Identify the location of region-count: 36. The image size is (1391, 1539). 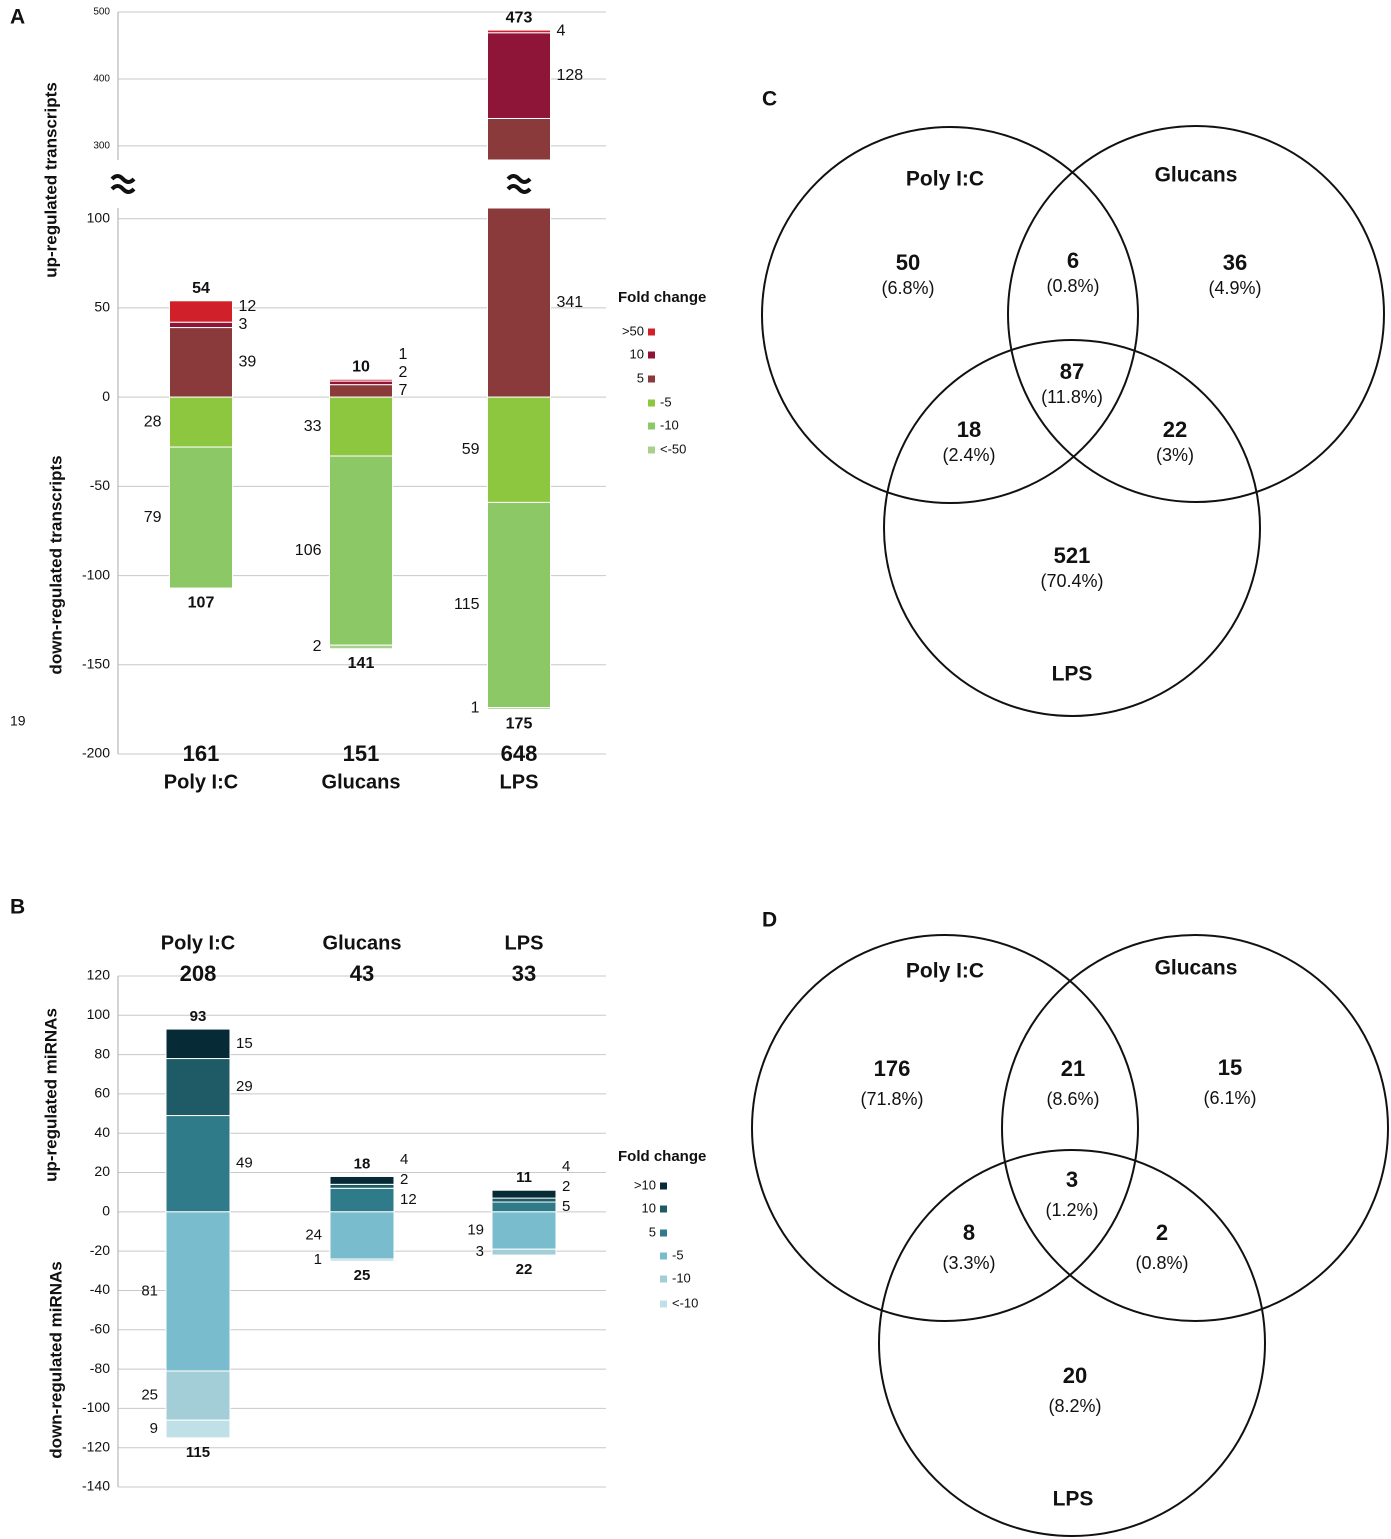
(1235, 262).